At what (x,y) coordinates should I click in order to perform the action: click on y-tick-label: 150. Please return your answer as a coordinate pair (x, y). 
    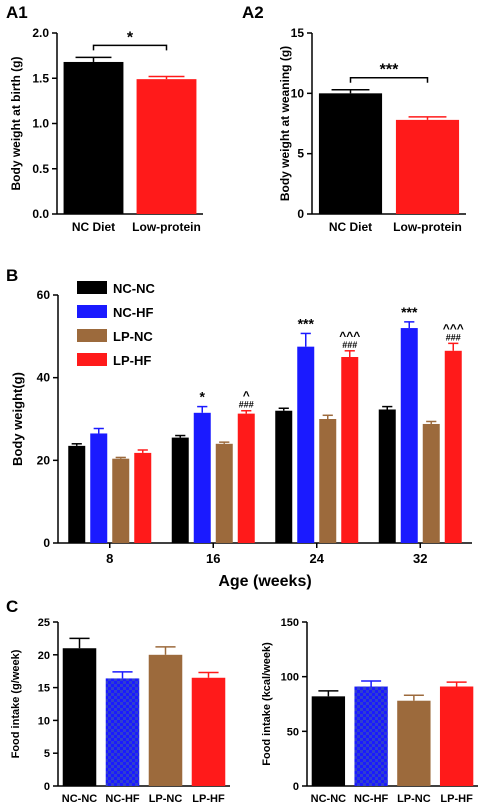
    Looking at the image, I should click on (290, 623).